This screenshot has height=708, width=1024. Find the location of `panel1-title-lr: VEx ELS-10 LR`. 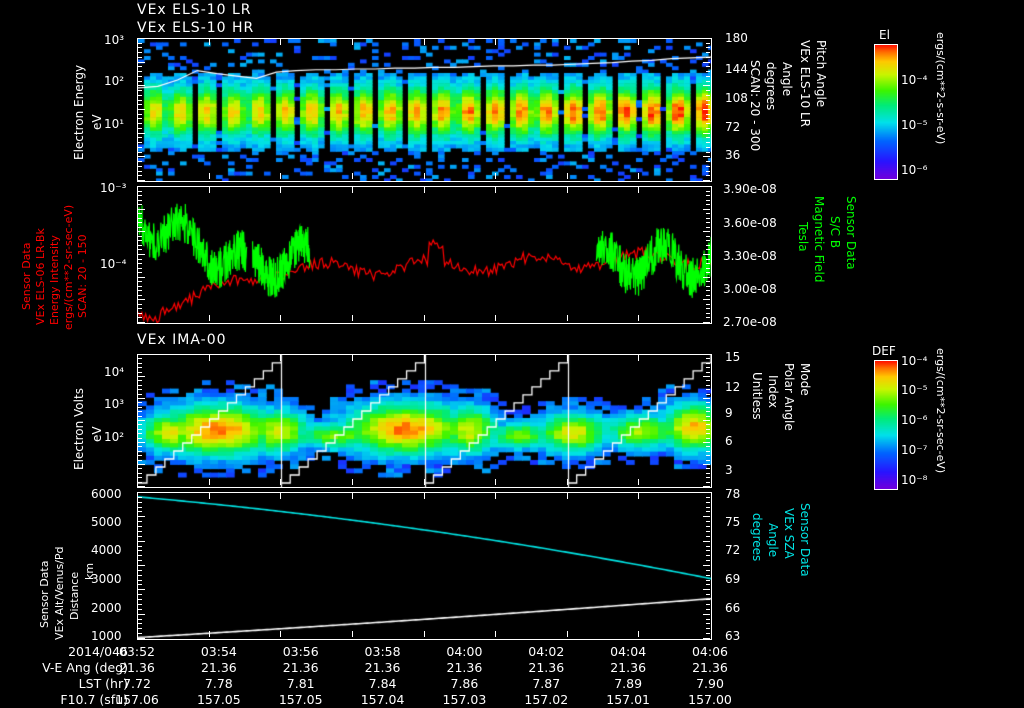

panel1-title-lr: VEx ELS-10 LR is located at coordinates (194, 10).